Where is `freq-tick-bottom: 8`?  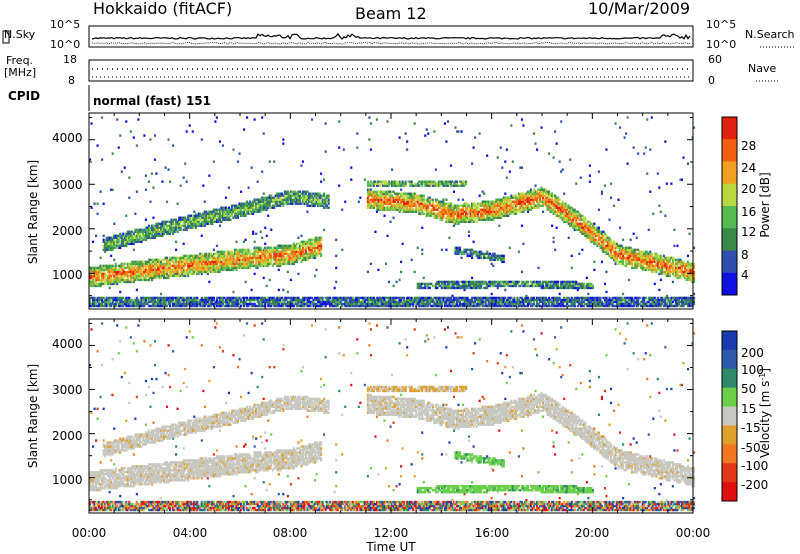 freq-tick-bottom: 8 is located at coordinates (71, 80).